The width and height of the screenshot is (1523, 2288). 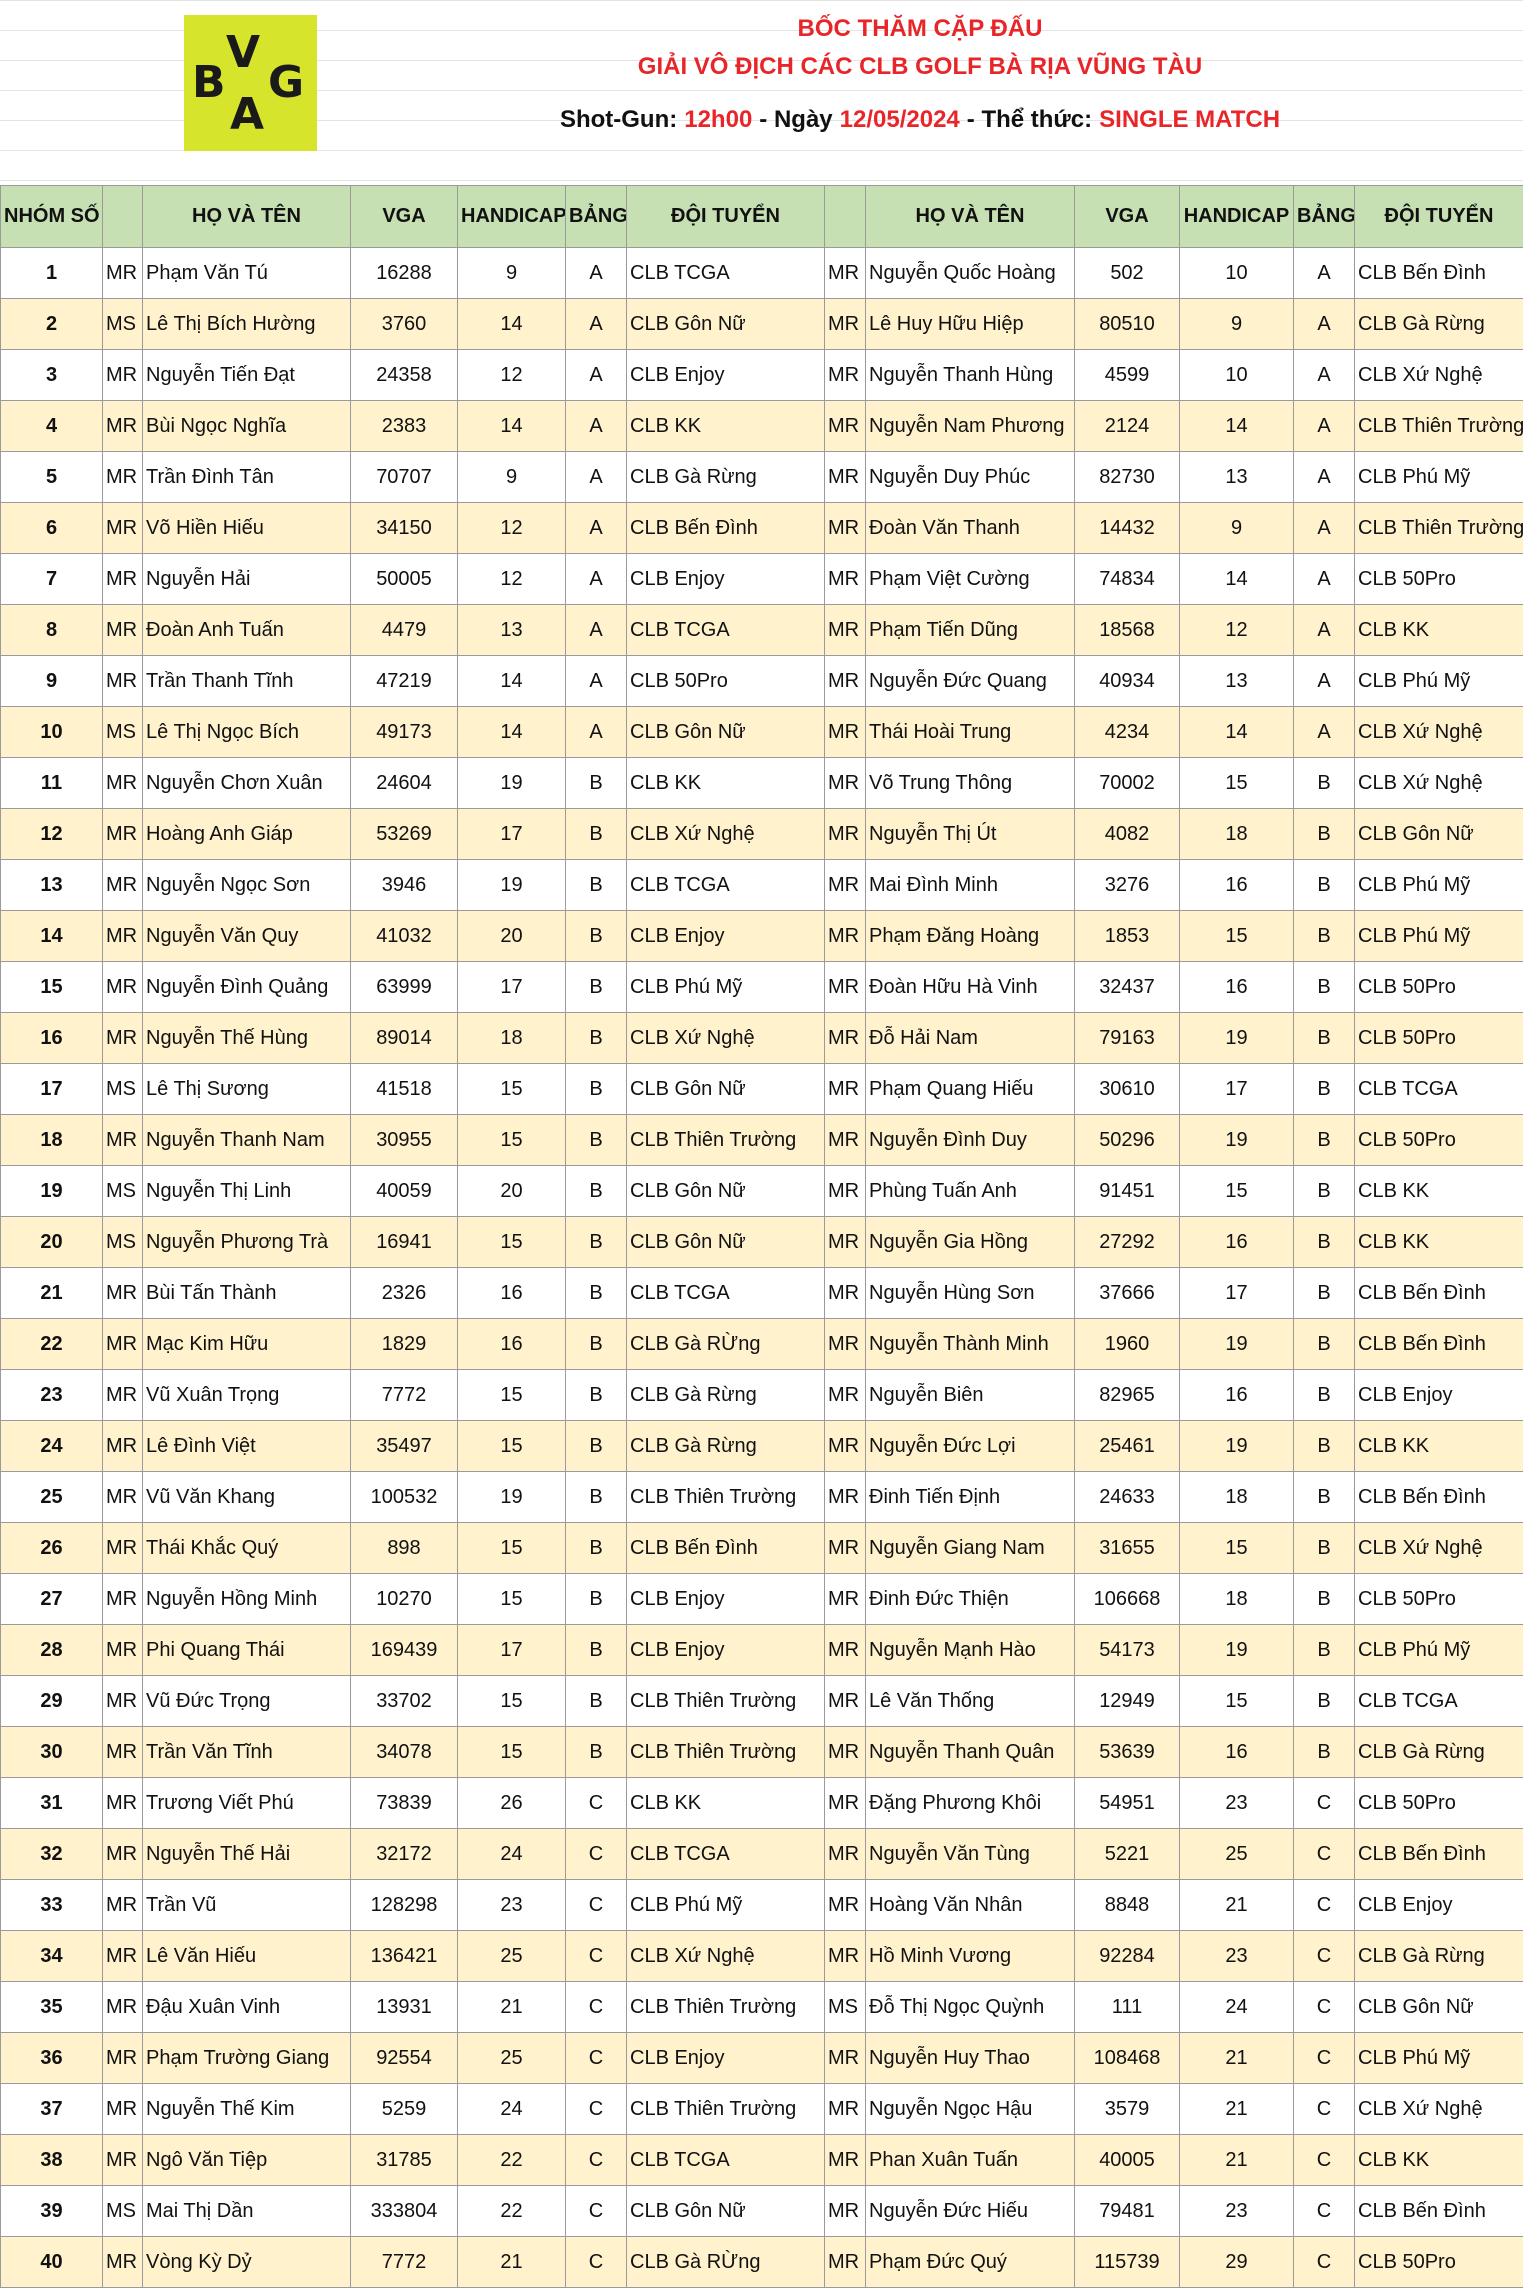 I want to click on handicap: 18, so click(x=1236, y=834).